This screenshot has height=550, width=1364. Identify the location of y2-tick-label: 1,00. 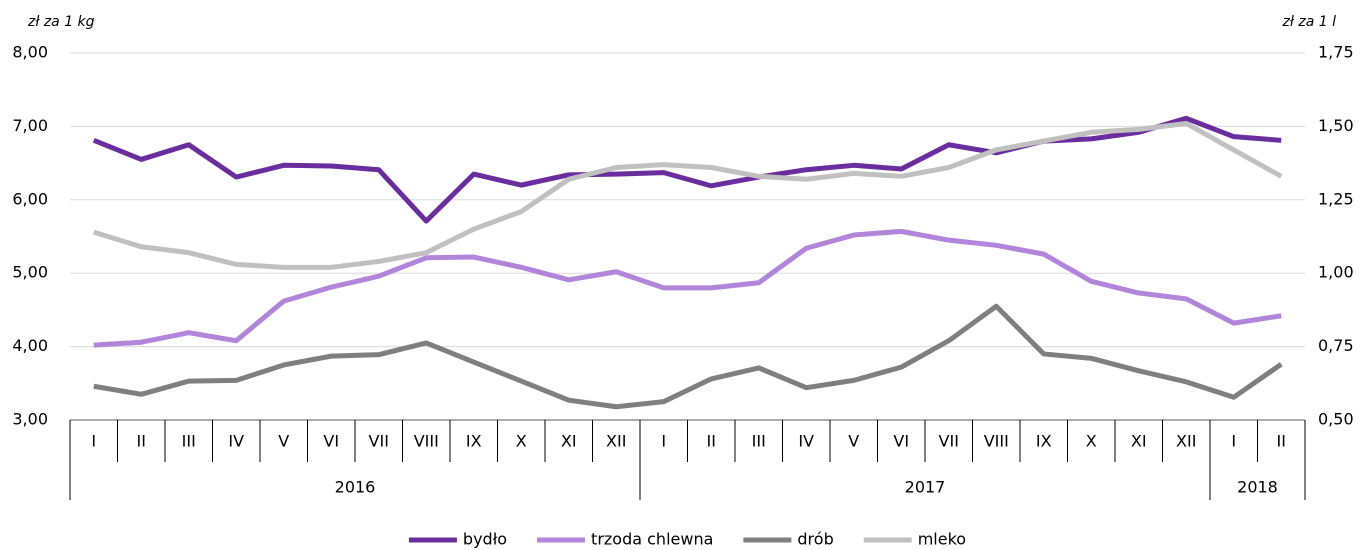
(1336, 272).